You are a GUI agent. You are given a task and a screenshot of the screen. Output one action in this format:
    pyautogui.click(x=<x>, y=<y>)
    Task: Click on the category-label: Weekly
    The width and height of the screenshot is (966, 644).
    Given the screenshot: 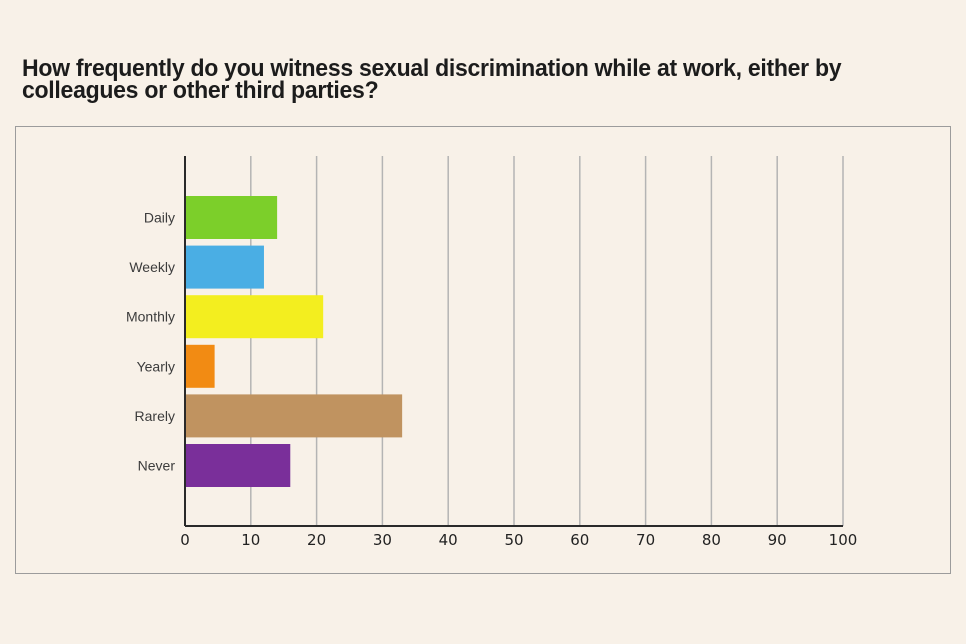 What is the action you would take?
    pyautogui.click(x=152, y=267)
    